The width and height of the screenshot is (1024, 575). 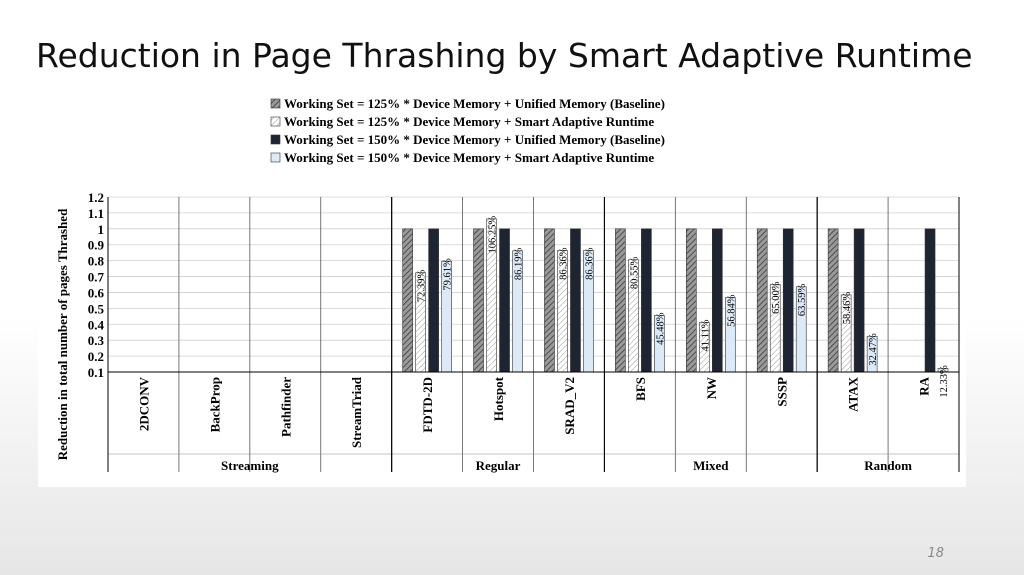 I want to click on y-tick-label: 1, so click(x=101, y=229).